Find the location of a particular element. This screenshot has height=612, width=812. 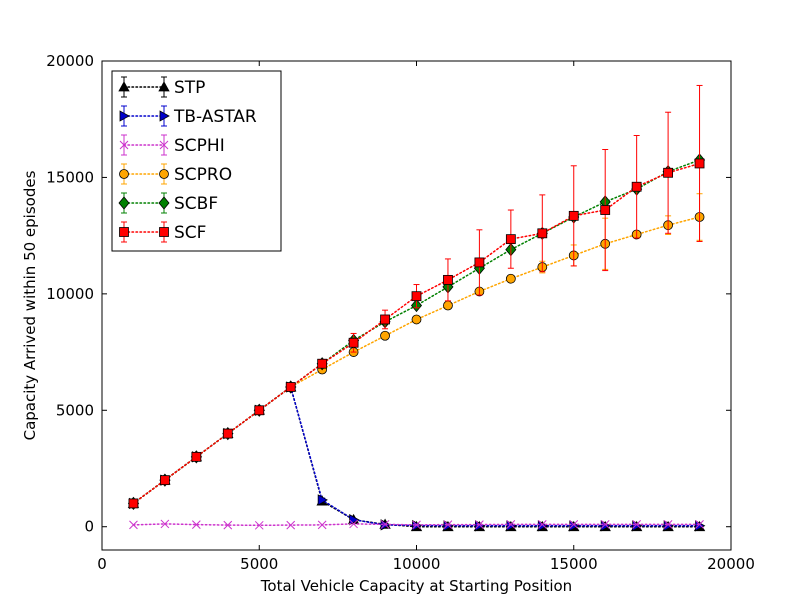

y-tick-label: 10000 is located at coordinates (70, 294).